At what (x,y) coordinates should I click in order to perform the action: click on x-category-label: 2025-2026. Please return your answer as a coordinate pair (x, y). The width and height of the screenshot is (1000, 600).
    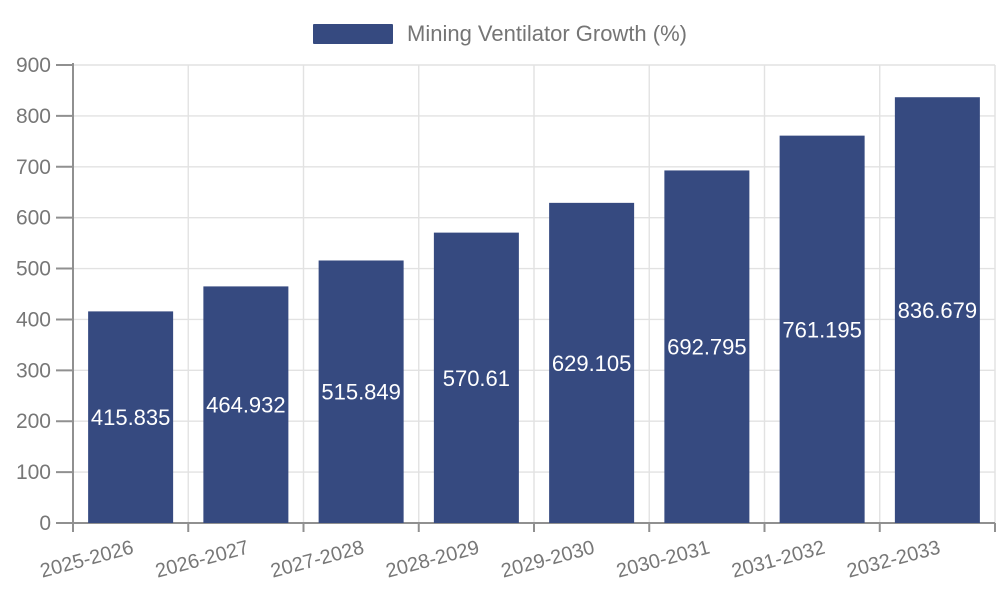
    Looking at the image, I should click on (87, 560).